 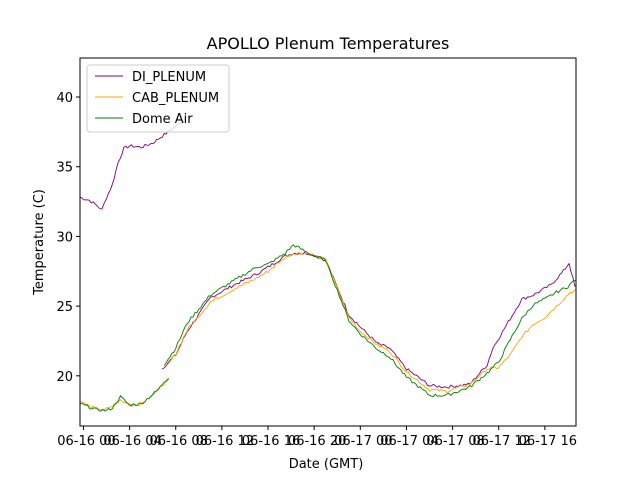 What do you see at coordinates (317, 441) in the screenshot?
I see `x-tick-label: 06-16 20` at bounding box center [317, 441].